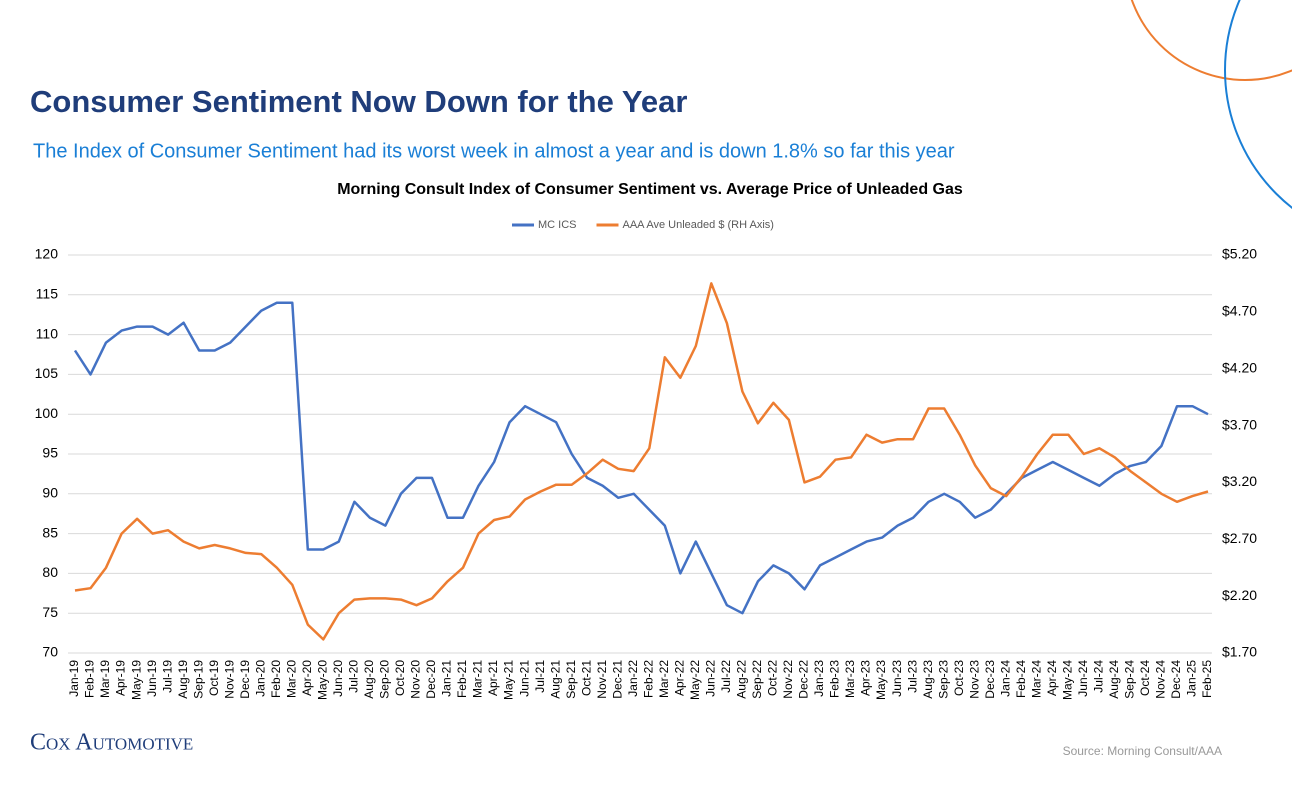 This screenshot has width=1292, height=797. What do you see at coordinates (229, 679) in the screenshot?
I see `x-tick-label: Nov-19` at bounding box center [229, 679].